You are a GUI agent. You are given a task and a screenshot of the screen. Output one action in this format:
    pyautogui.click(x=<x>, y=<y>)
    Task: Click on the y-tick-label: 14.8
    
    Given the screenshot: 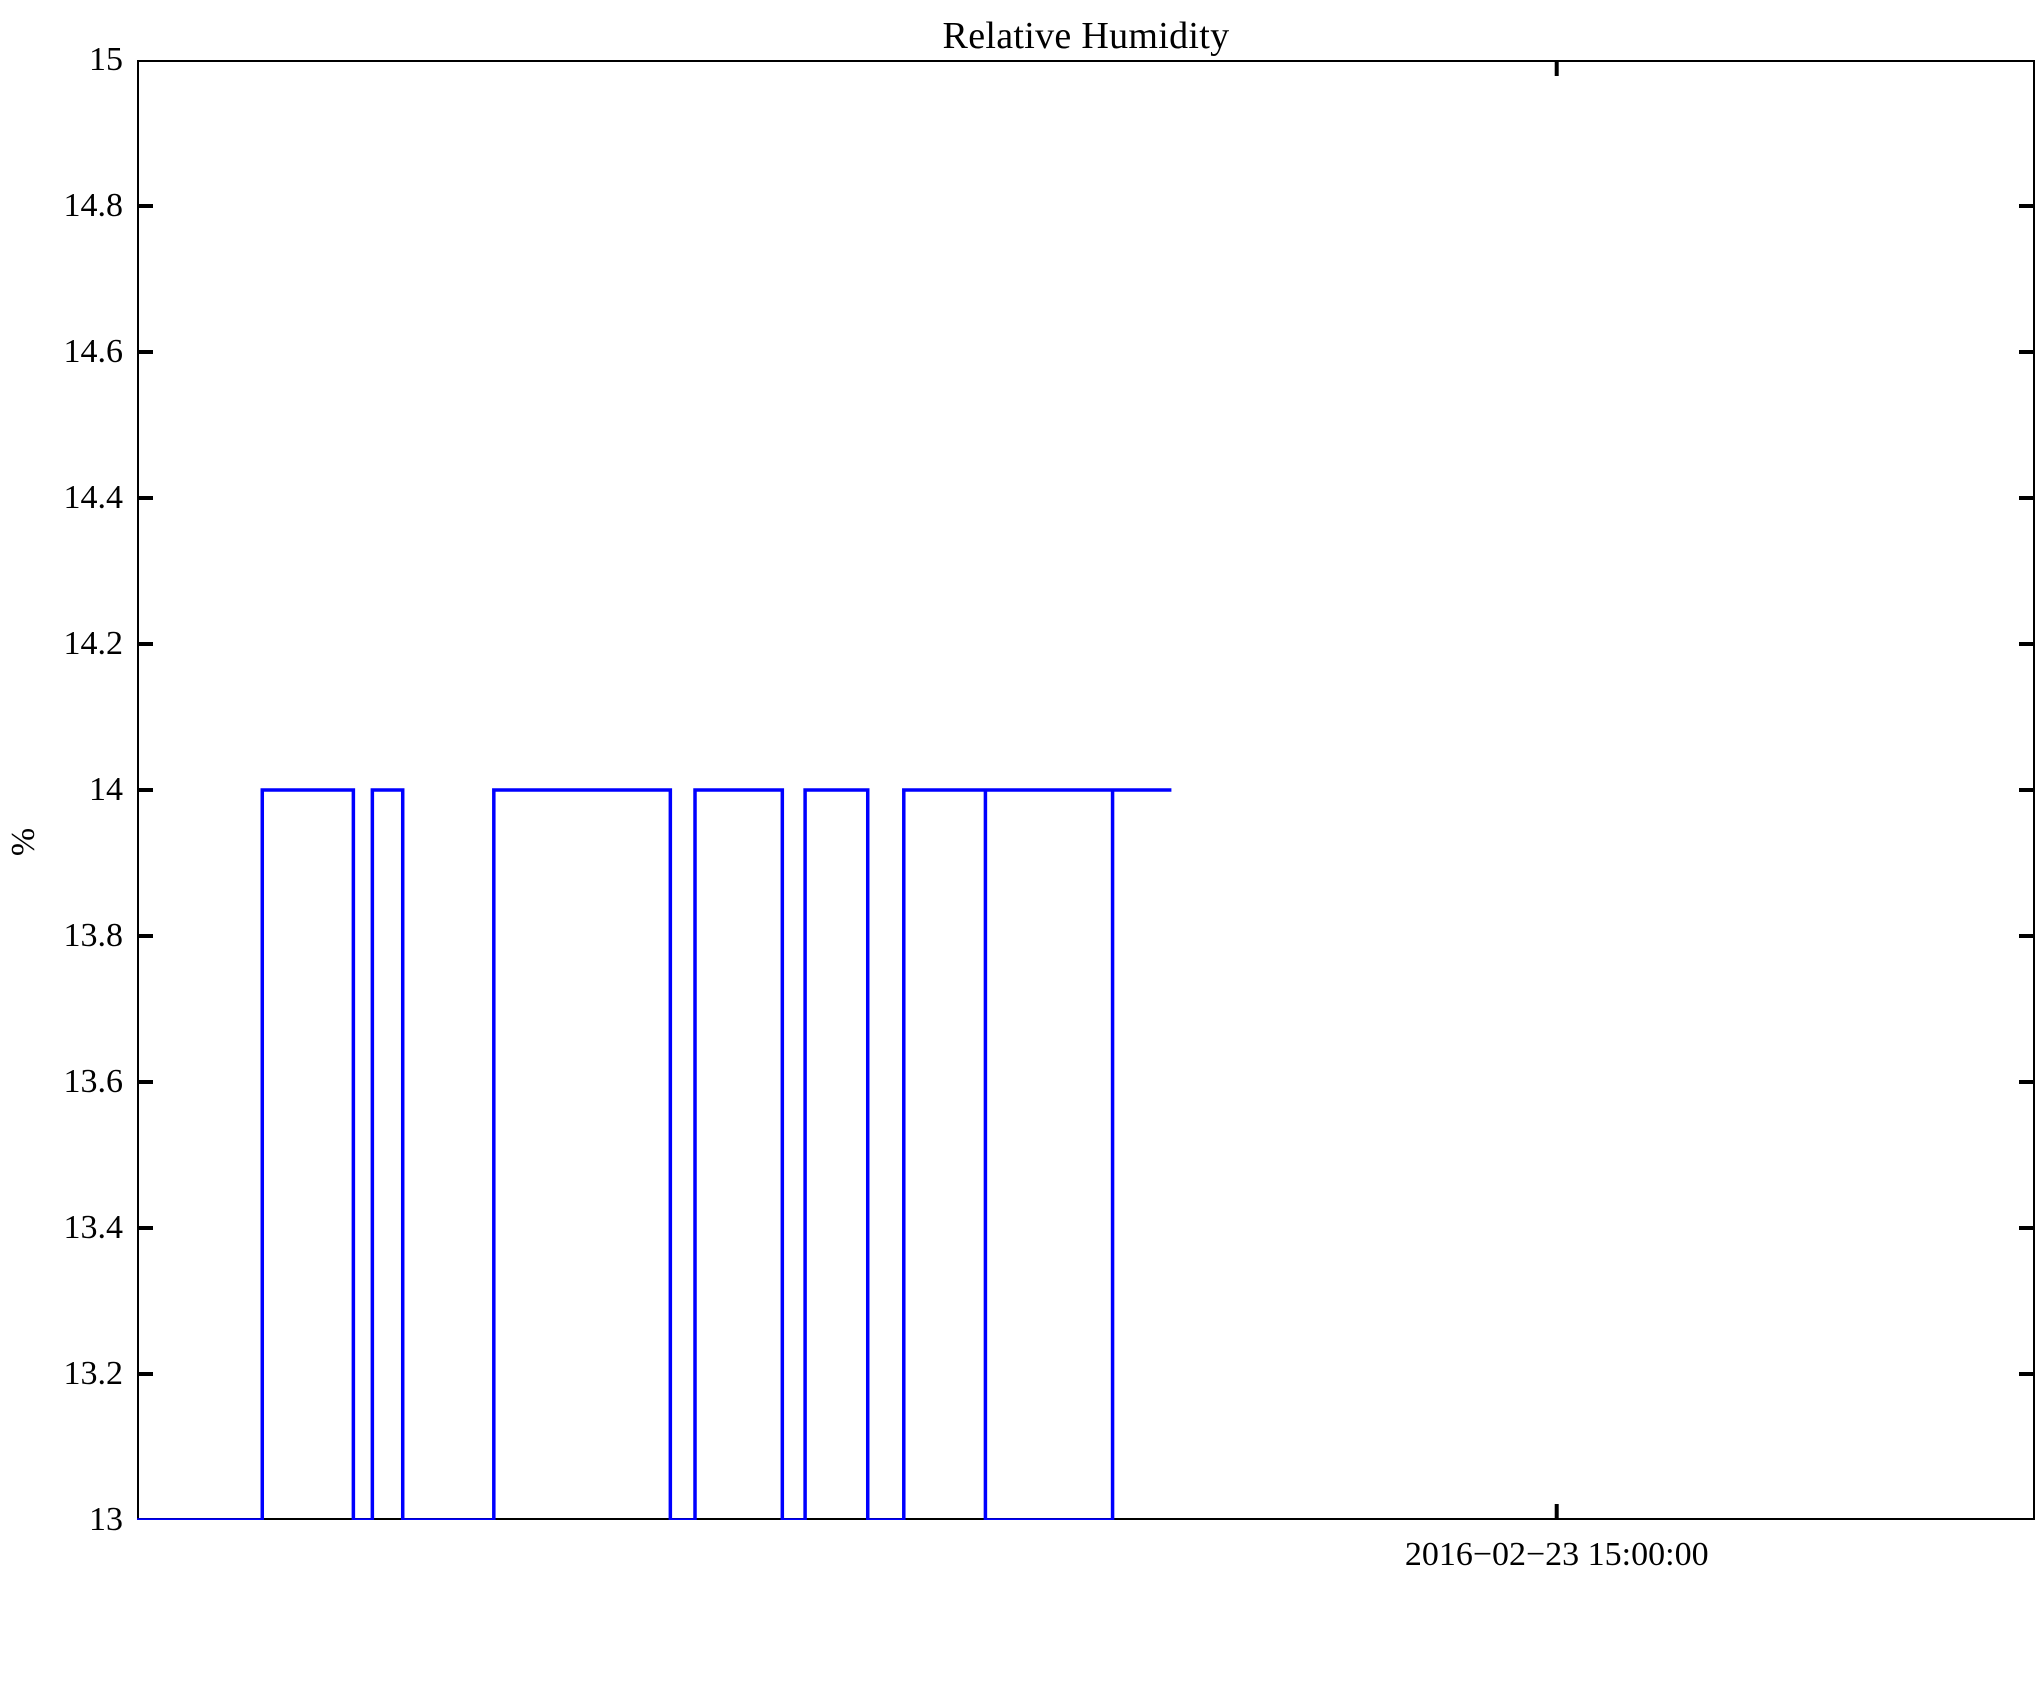 What is the action you would take?
    pyautogui.click(x=93, y=205)
    